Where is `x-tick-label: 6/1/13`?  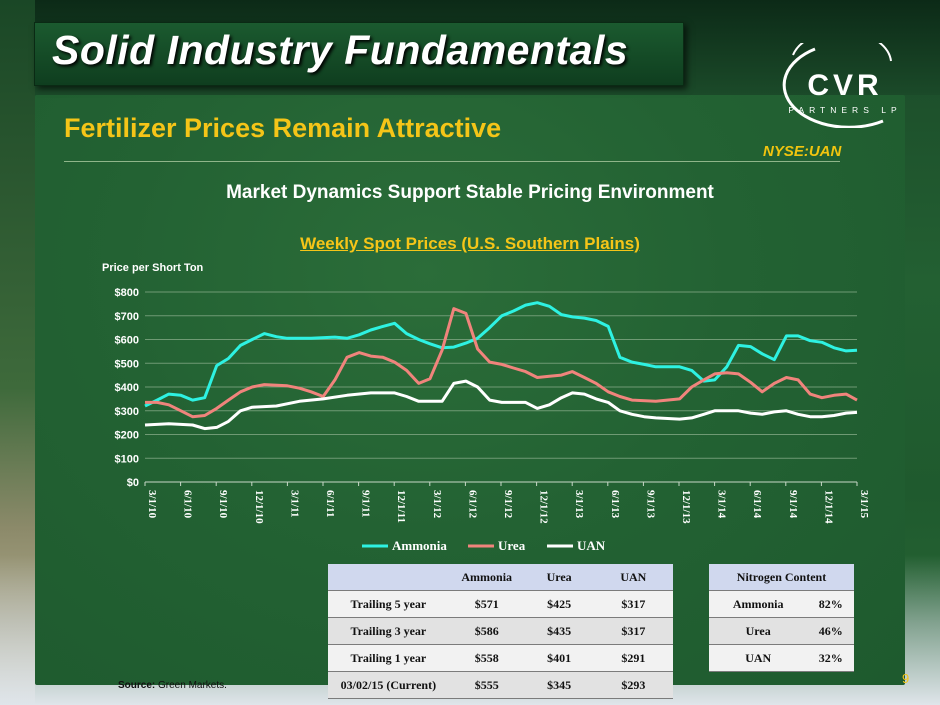 x-tick-label: 6/1/13 is located at coordinates (615, 504).